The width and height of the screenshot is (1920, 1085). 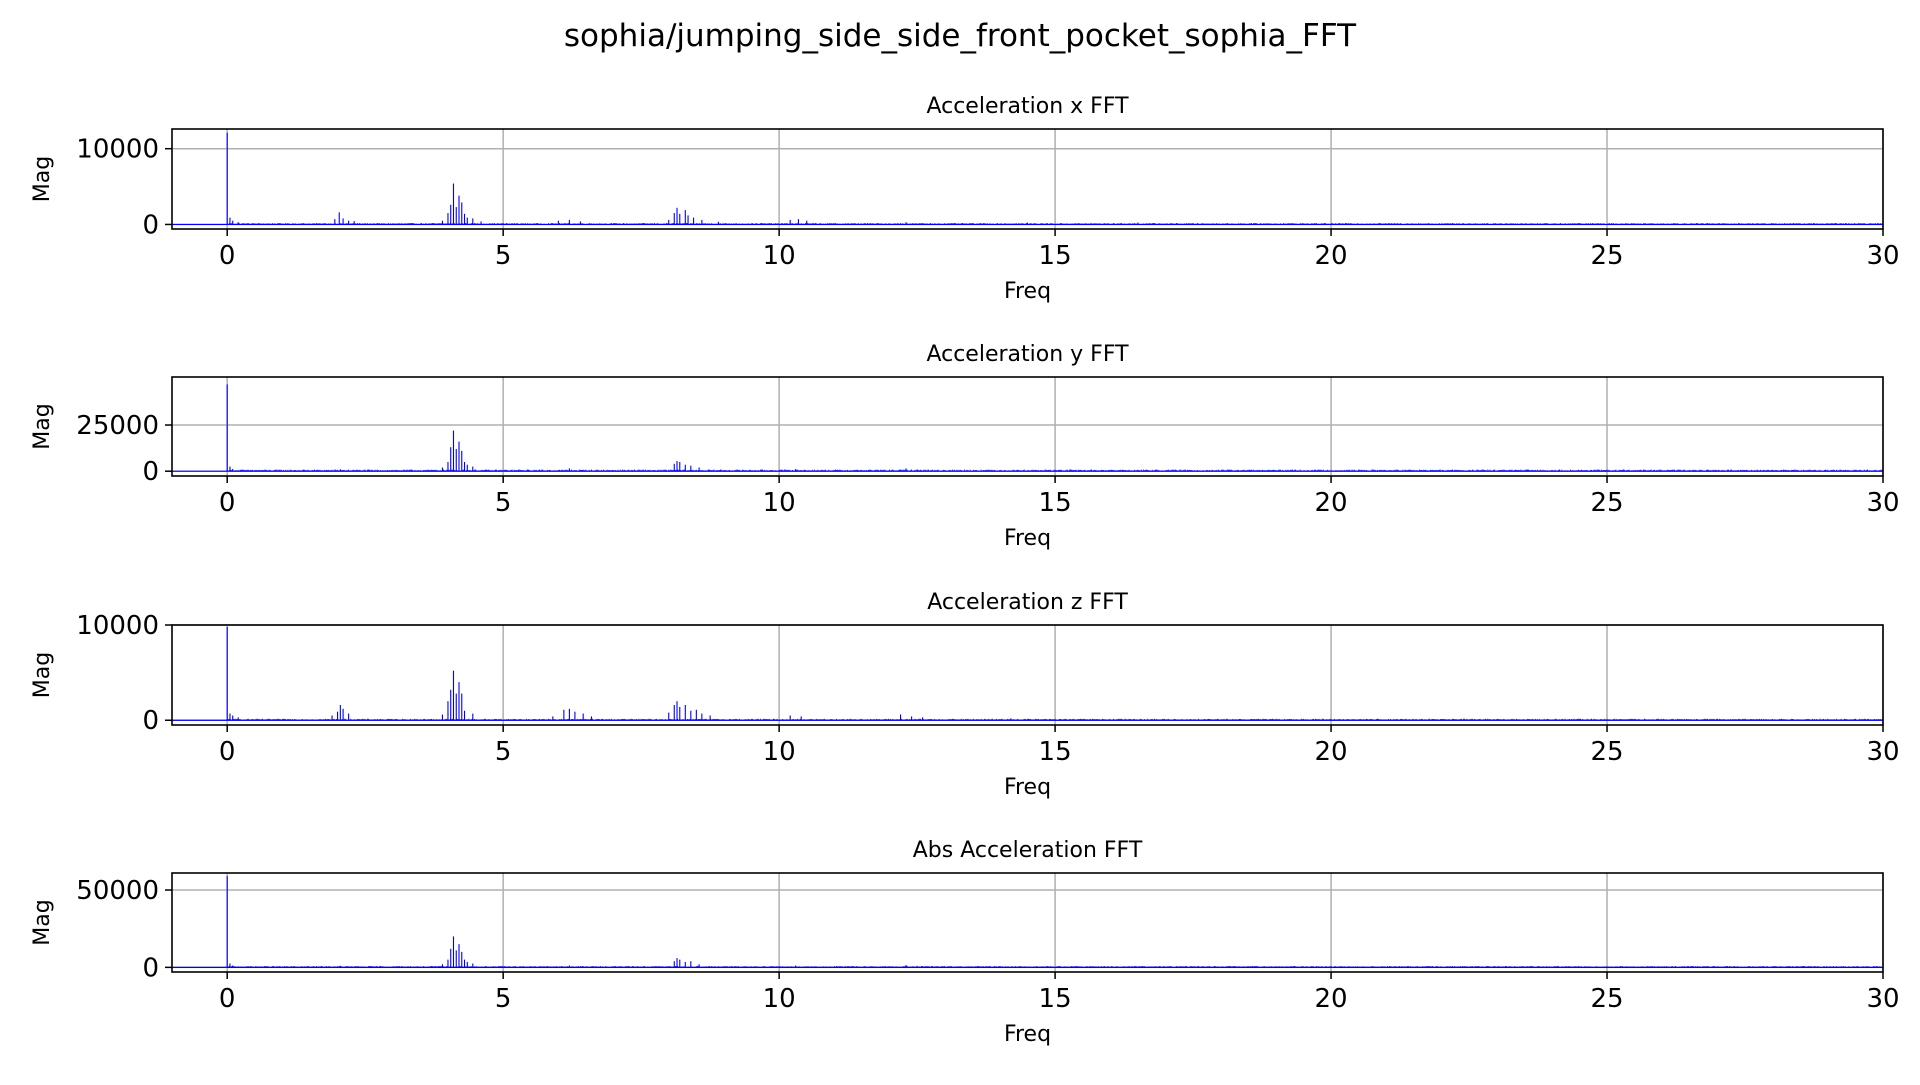 What do you see at coordinates (1027, 106) in the screenshot?
I see `subplot-title: Acceleration x FFT` at bounding box center [1027, 106].